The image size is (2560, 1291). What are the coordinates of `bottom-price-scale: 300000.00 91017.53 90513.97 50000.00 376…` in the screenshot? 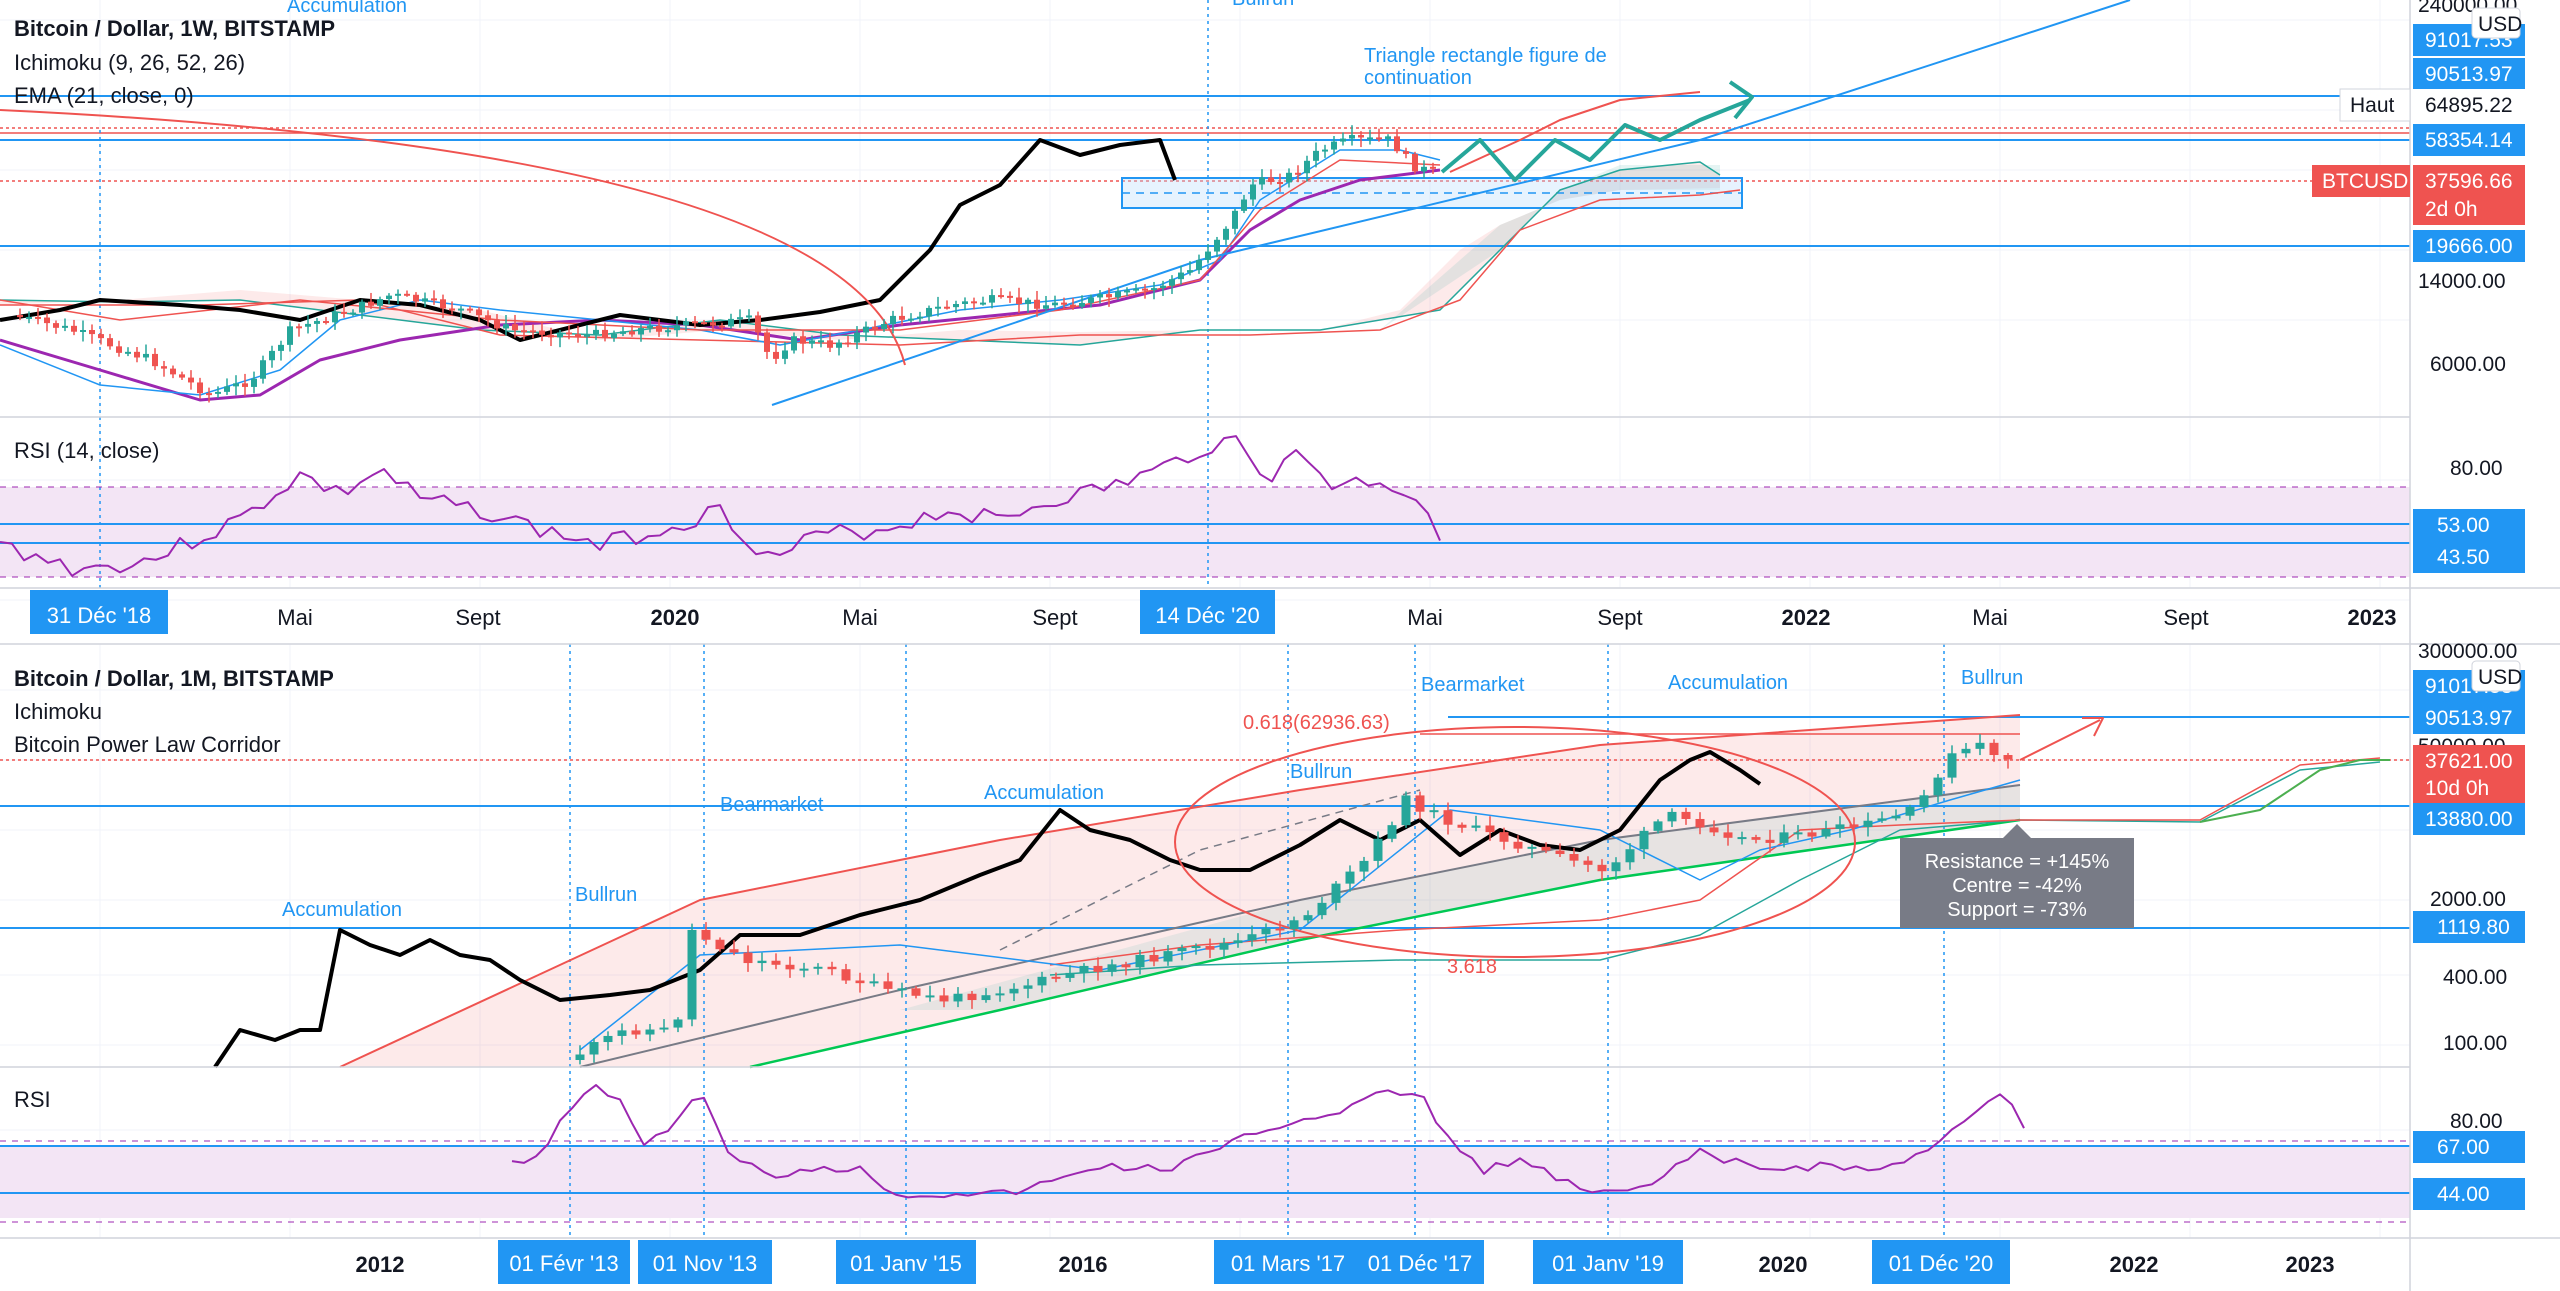 It's located at (2469, 847).